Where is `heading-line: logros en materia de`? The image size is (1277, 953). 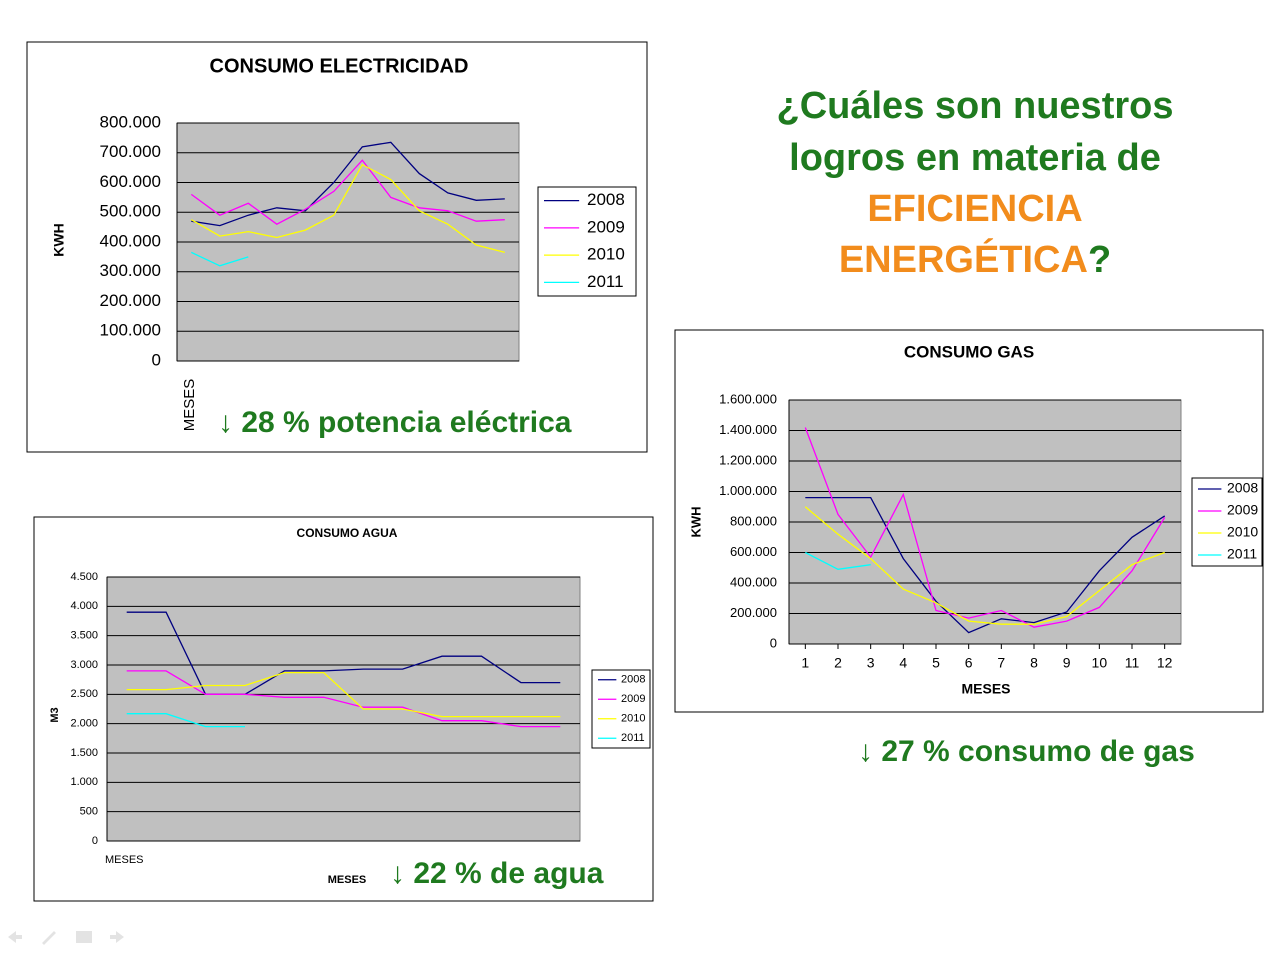
heading-line: logros en materia de is located at coordinates (975, 158).